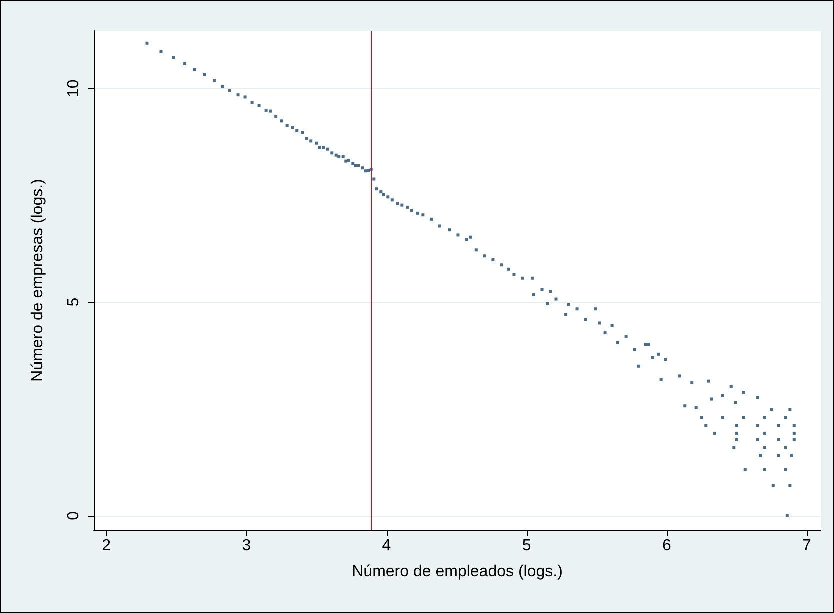 This screenshot has height=613, width=834. Describe the element at coordinates (667, 546) in the screenshot. I see `x-tick-label: 6` at that location.